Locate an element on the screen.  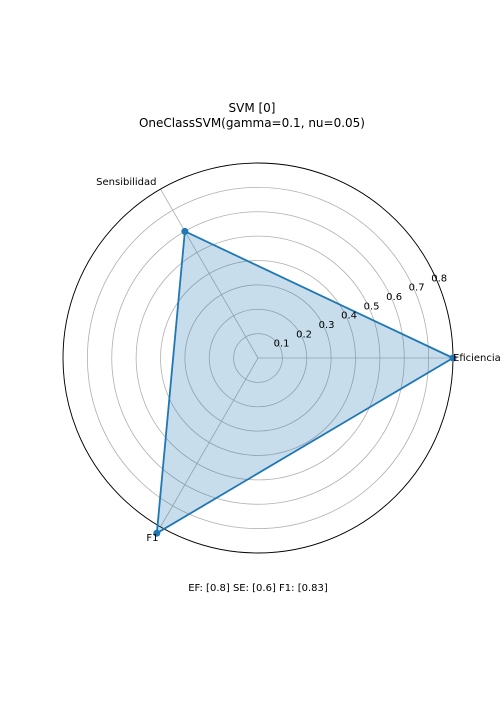
axis-label-sensibilidad: Sensibilidad is located at coordinates (126, 182).